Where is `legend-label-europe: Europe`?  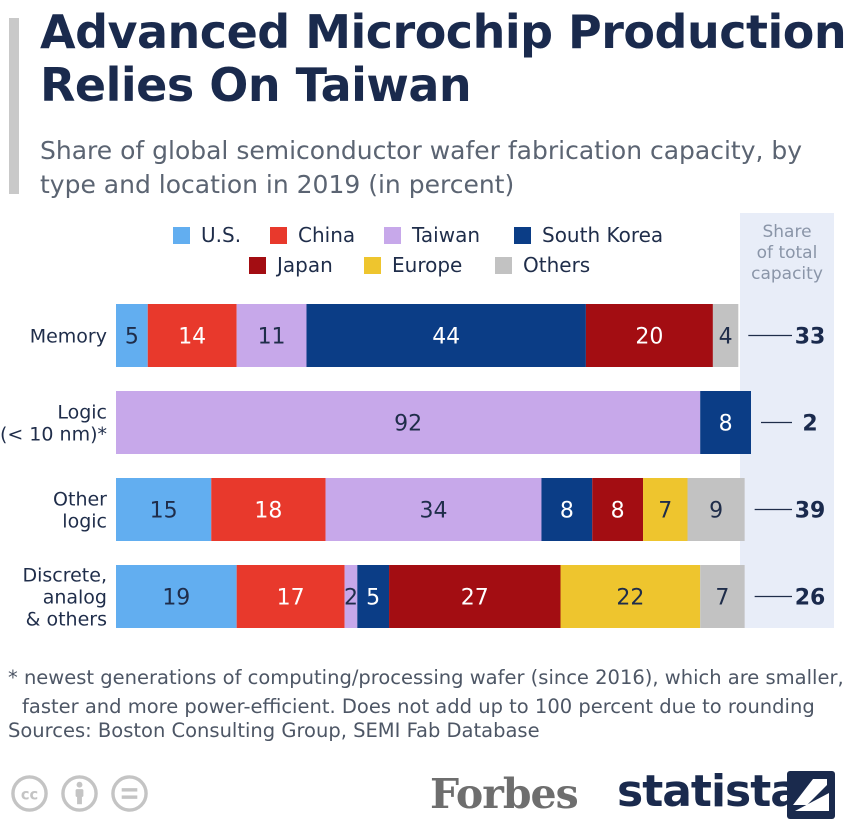 legend-label-europe: Europe is located at coordinates (427, 265).